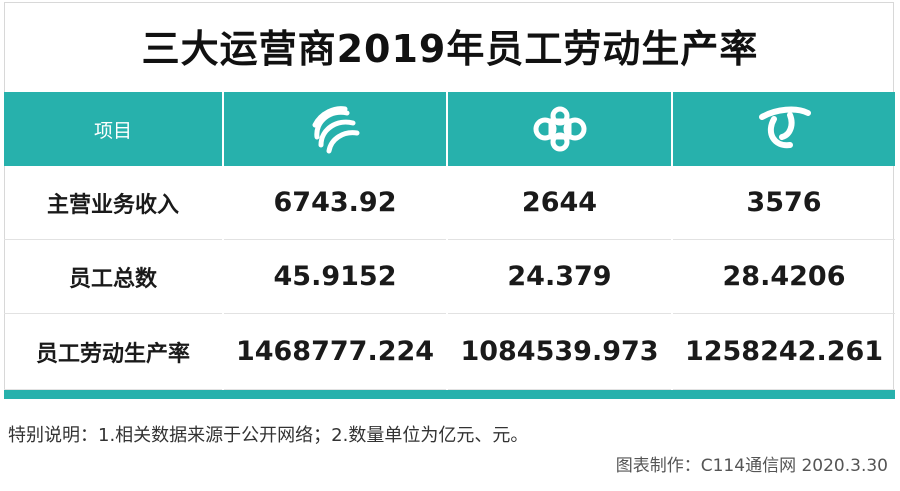  What do you see at coordinates (113, 203) in the screenshot?
I see `row-label: 主营业务收入` at bounding box center [113, 203].